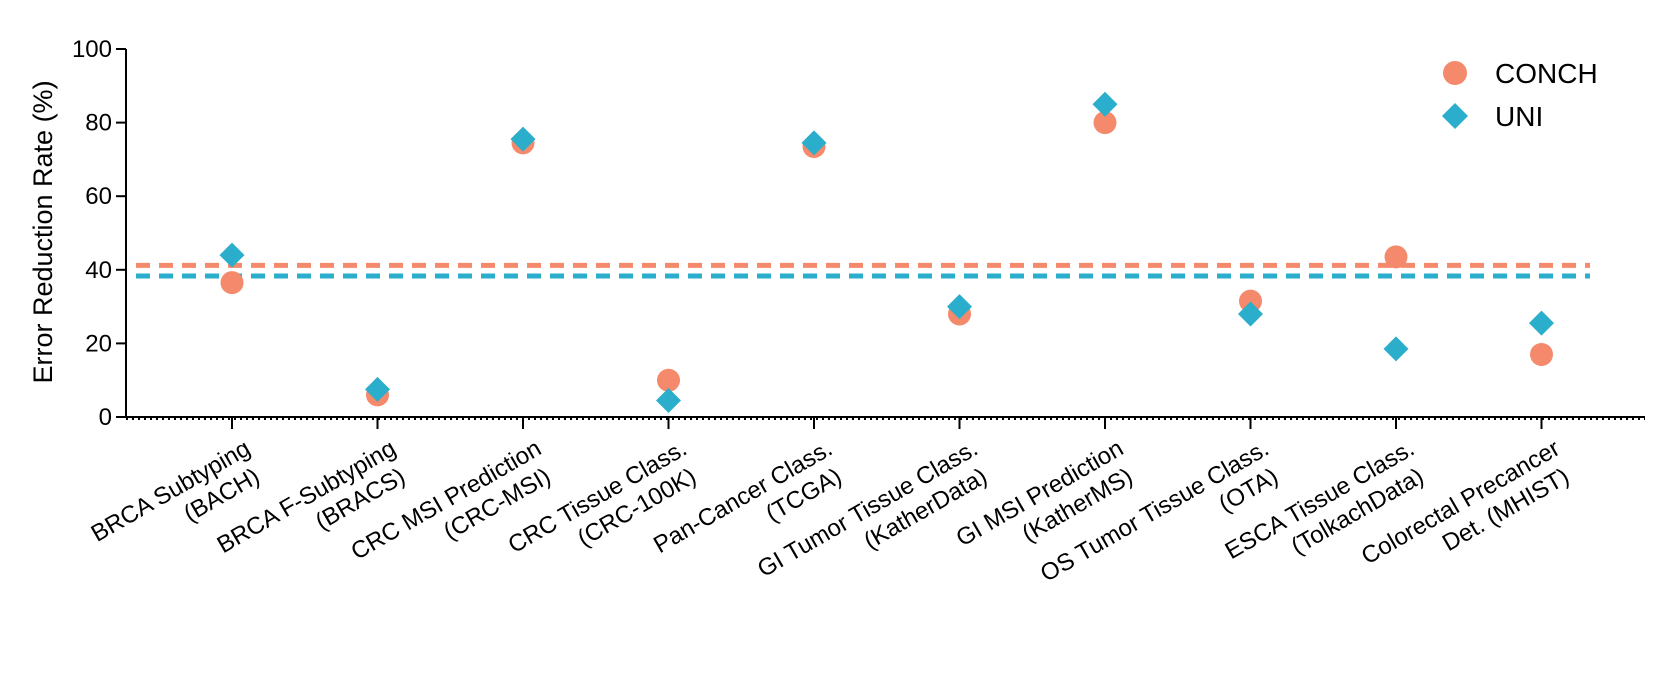 Image resolution: width=1661 pixels, height=693 pixels. What do you see at coordinates (43, 231) in the screenshot?
I see `y-axis-title: Error Reduction Rate (%)` at bounding box center [43, 231].